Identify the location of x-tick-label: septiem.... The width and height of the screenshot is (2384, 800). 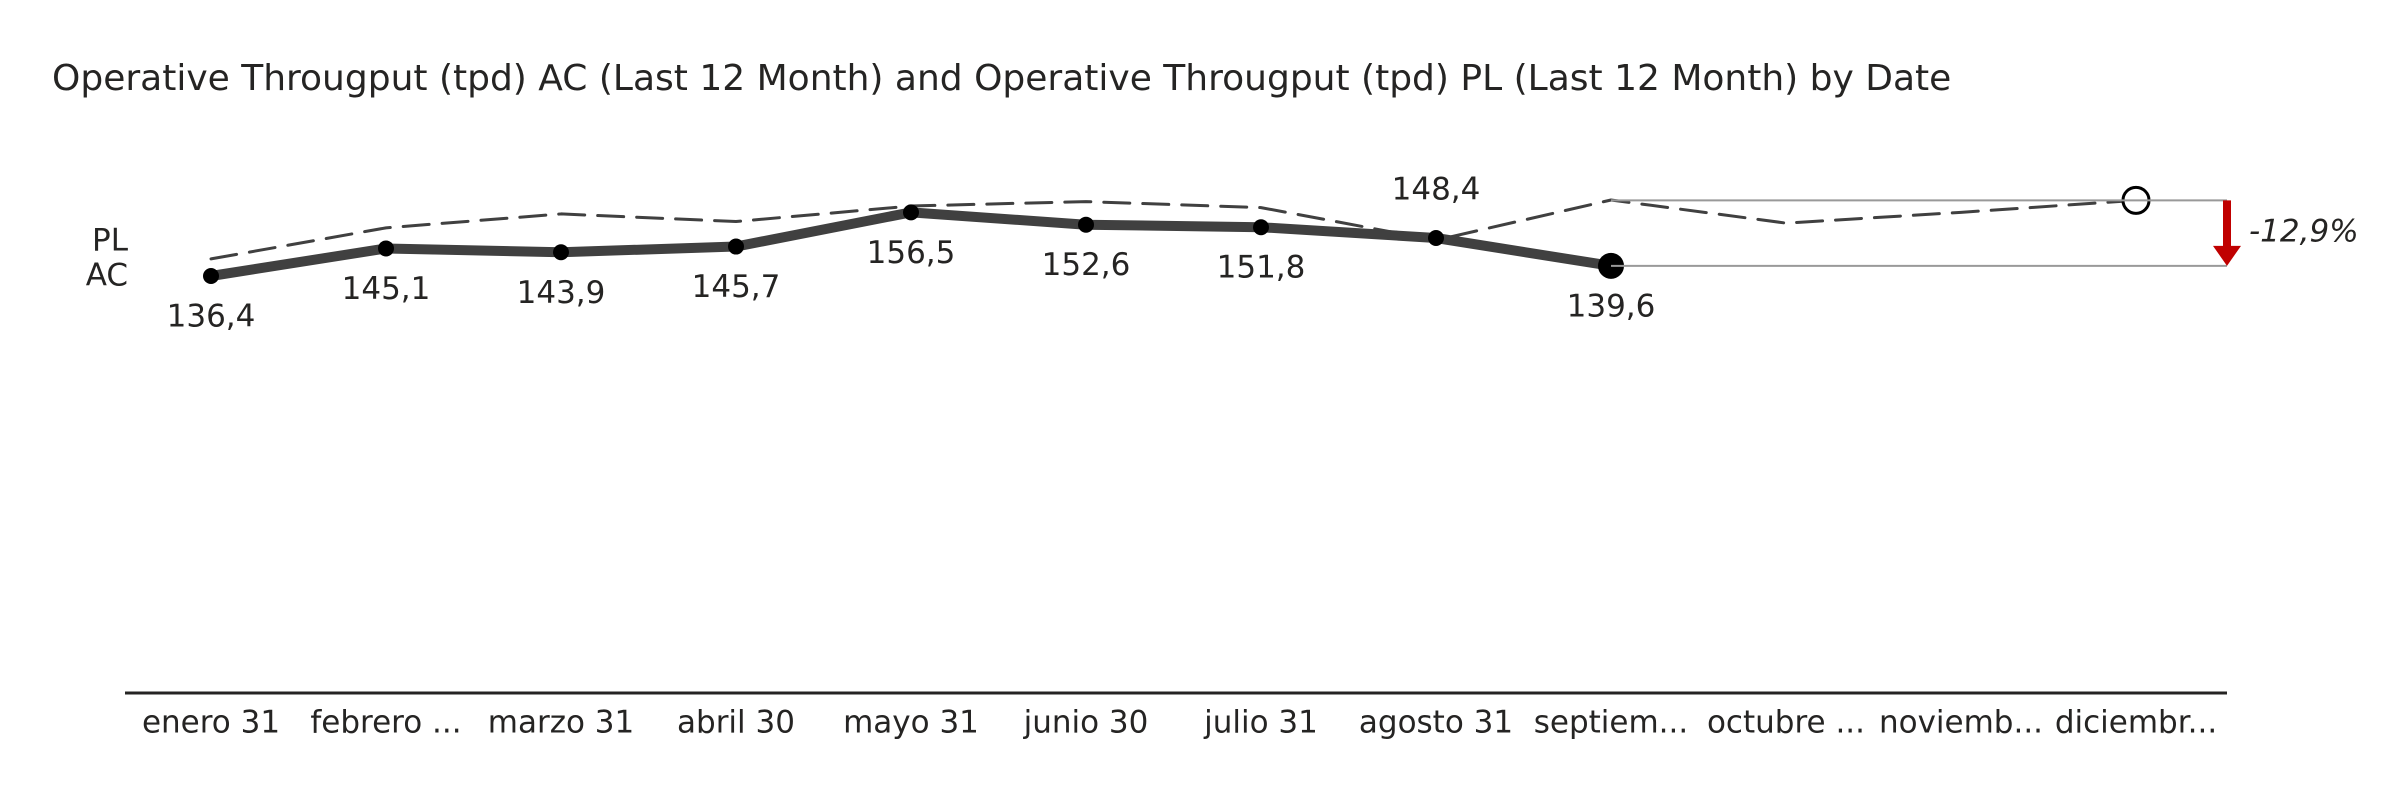
(1611, 723).